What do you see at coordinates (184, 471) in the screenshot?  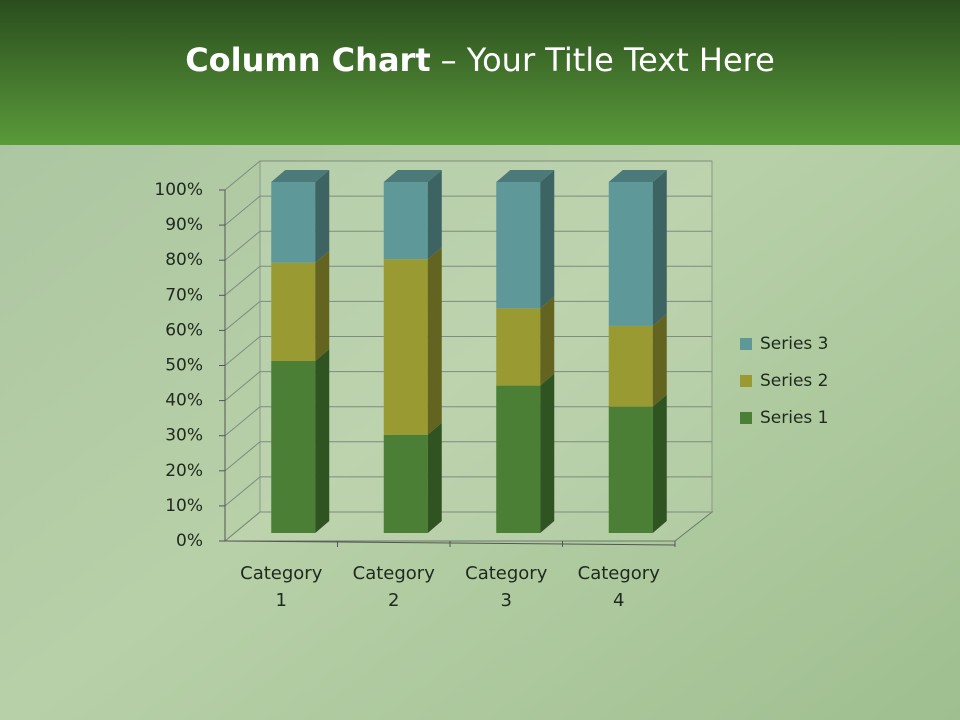 I see `y-tick-label: 20%` at bounding box center [184, 471].